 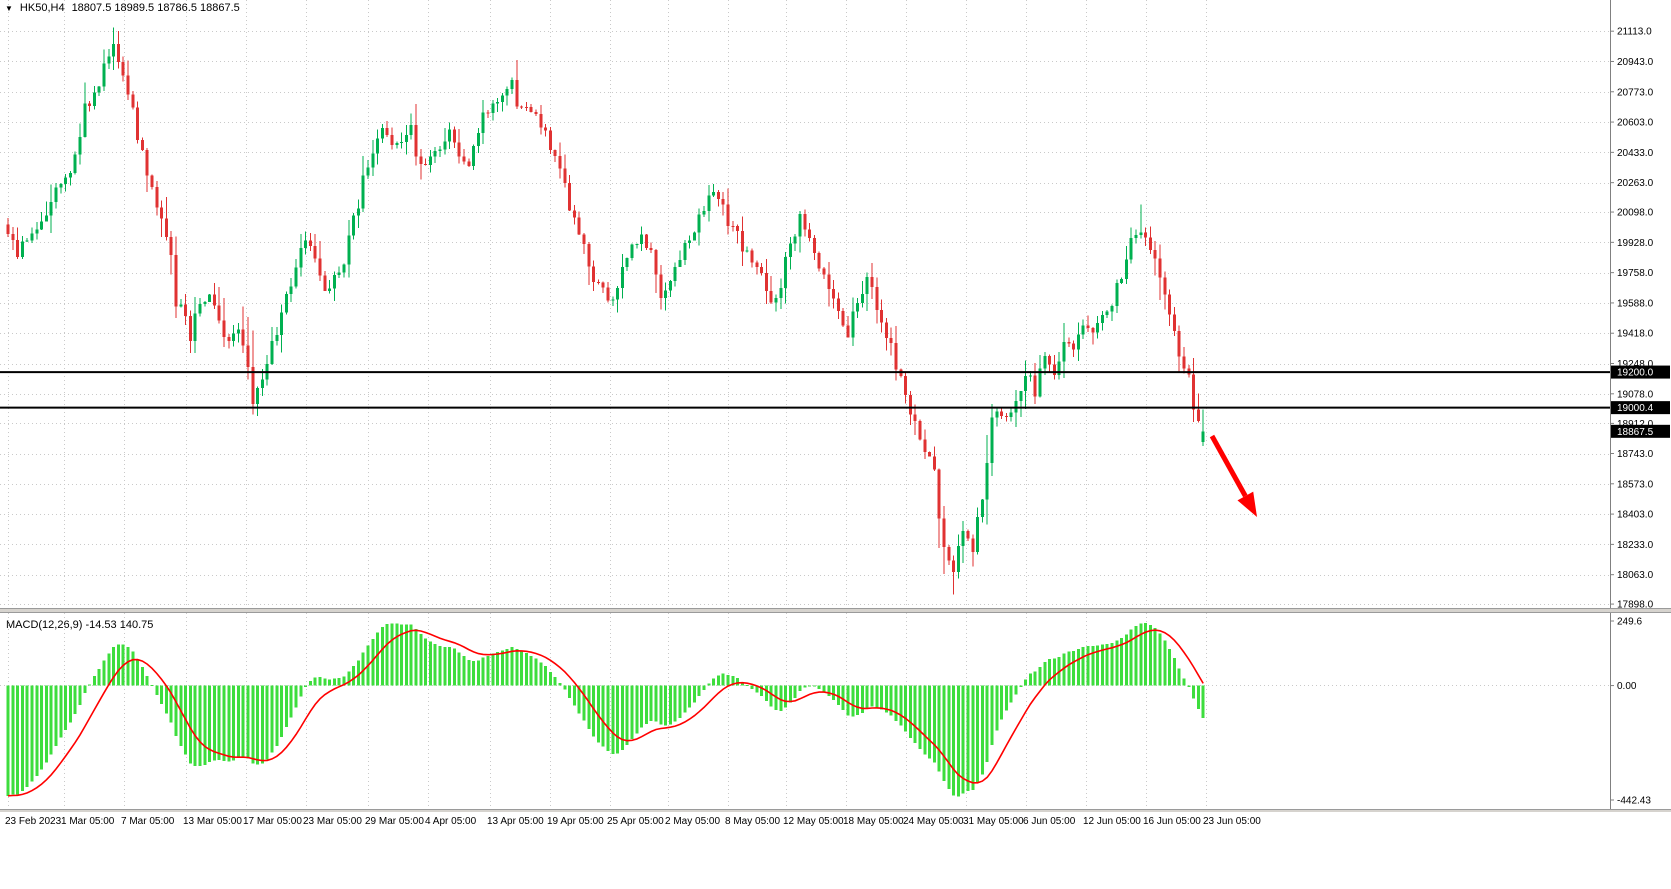 What do you see at coordinates (148, 821) in the screenshot?
I see `time-axis-label: 7 Mar 05:00` at bounding box center [148, 821].